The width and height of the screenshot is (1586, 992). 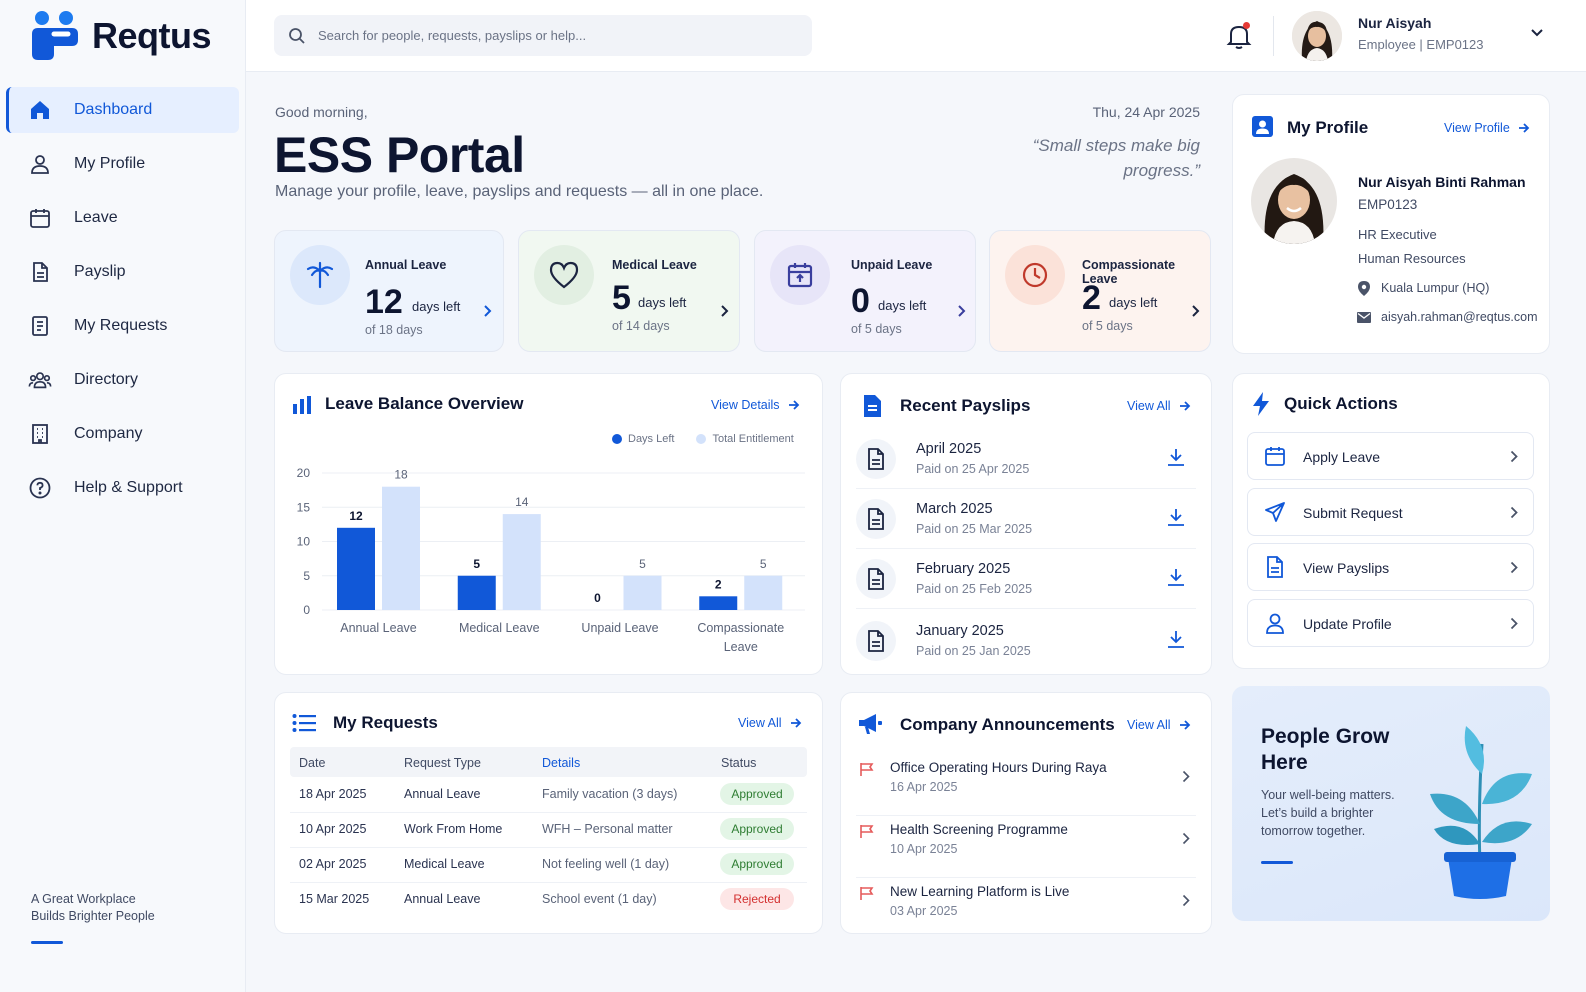 I want to click on profile-location: Kuala Lumpur (HQ), so click(x=1435, y=288).